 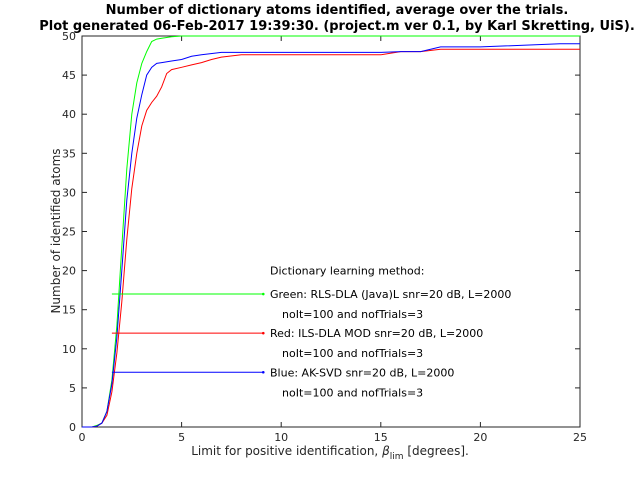 I want to click on y-tick-label: 15, so click(x=69, y=310).